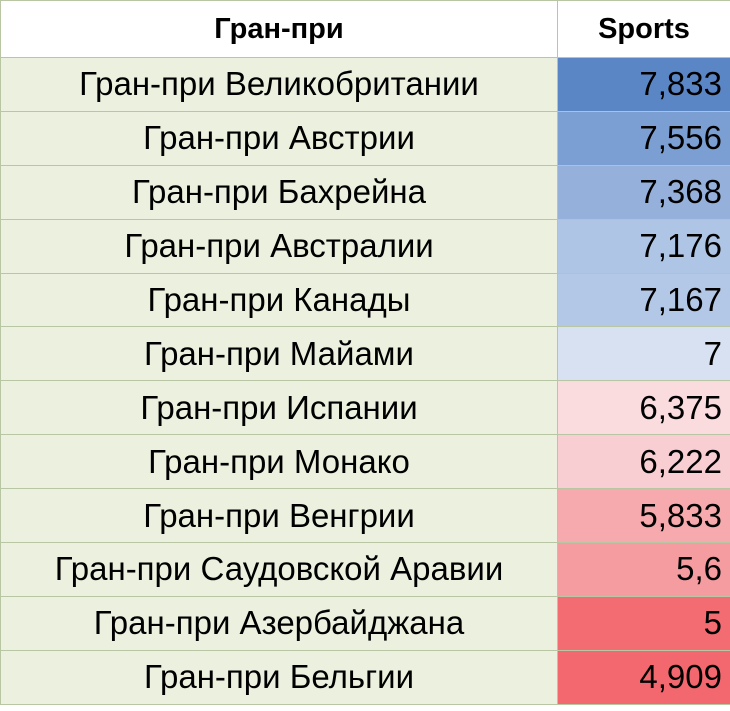 This screenshot has height=711, width=730. I want to click on sports-value: 6,375, so click(643, 408).